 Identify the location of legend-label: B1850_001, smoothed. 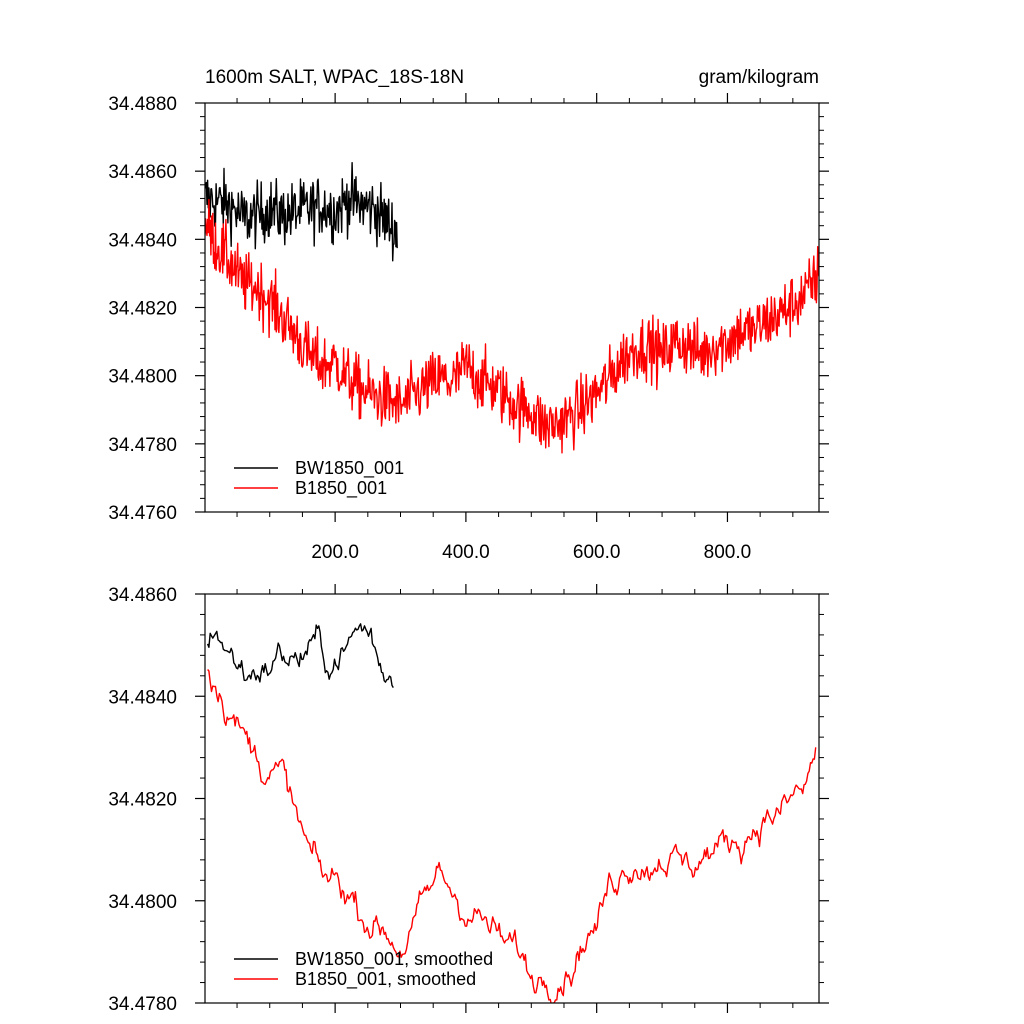
(385, 979).